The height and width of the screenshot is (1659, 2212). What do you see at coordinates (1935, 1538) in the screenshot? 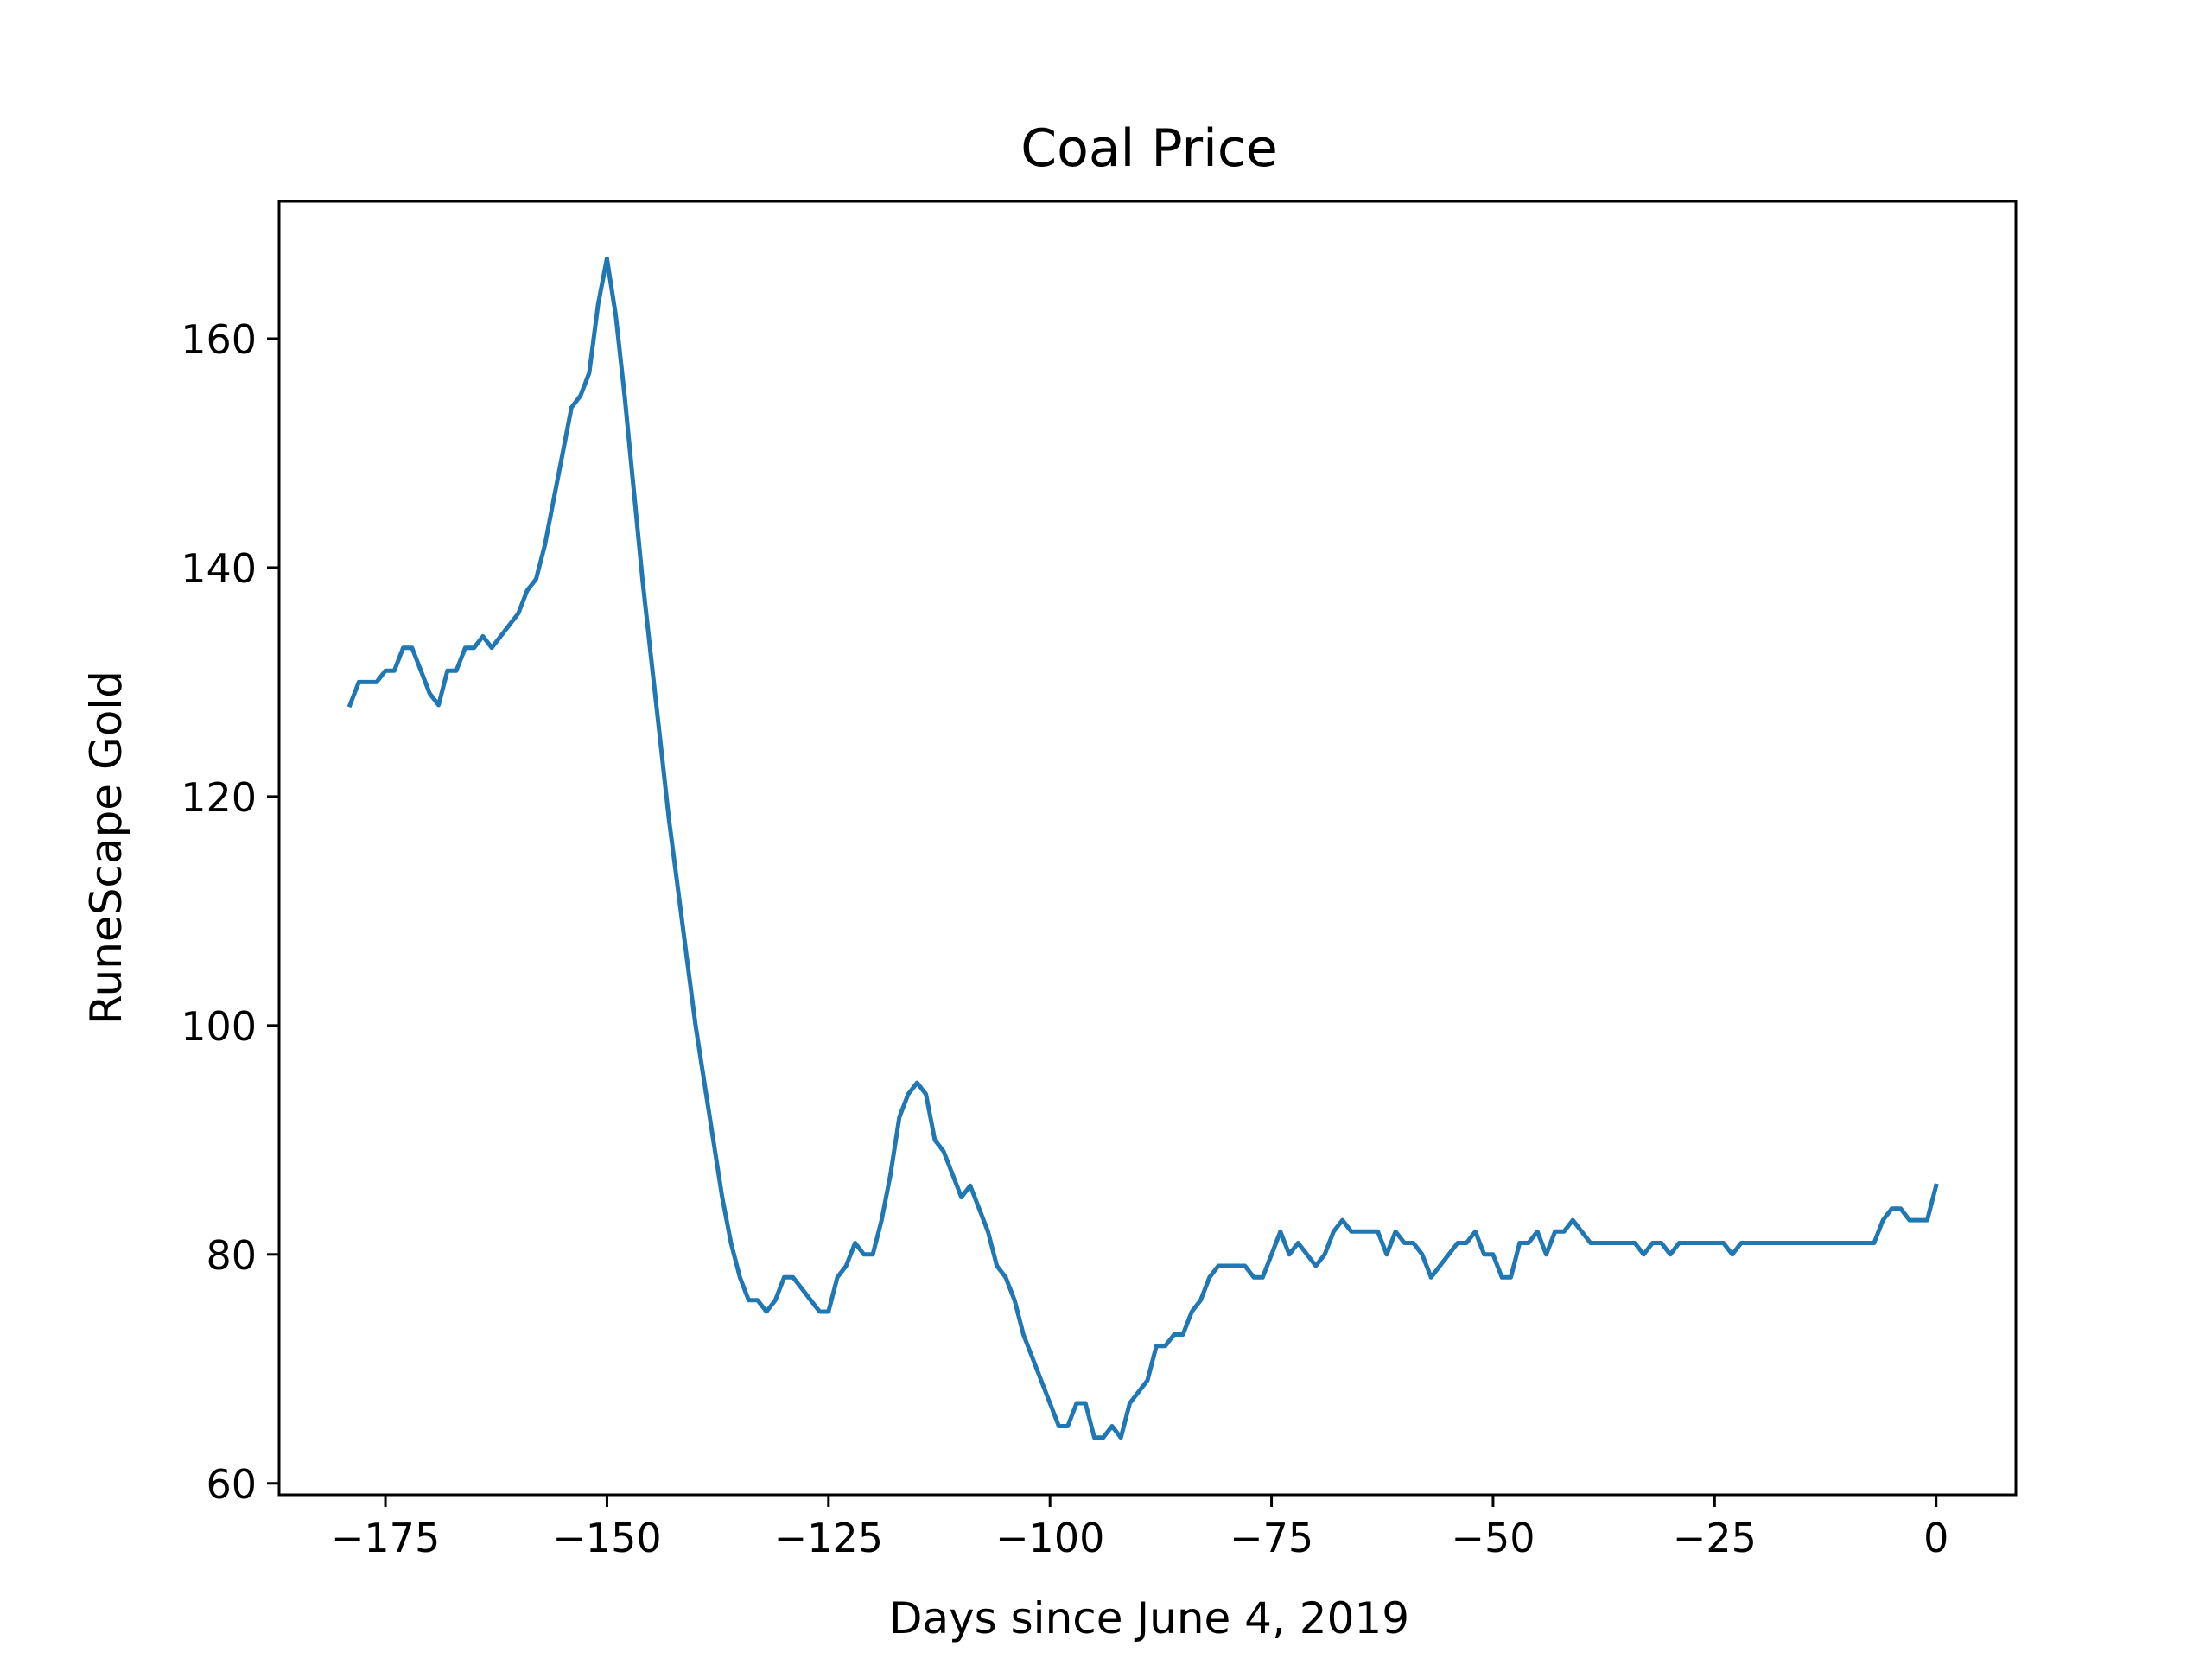
I see `x-tick-label: 0` at bounding box center [1935, 1538].